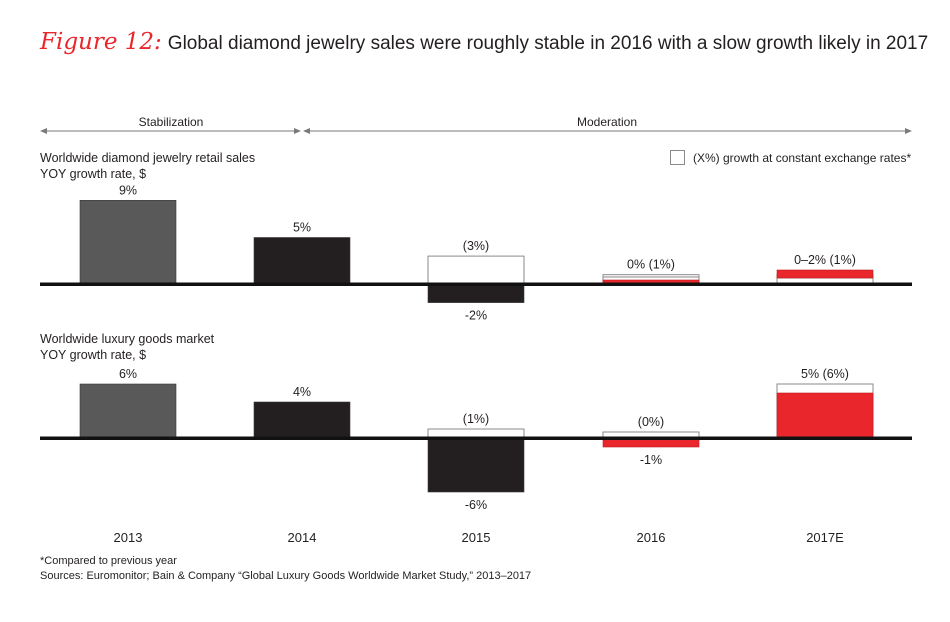 The width and height of the screenshot is (950, 622). What do you see at coordinates (127, 339) in the screenshot?
I see `panel-bottom-title: Worldwide luxury goods market` at bounding box center [127, 339].